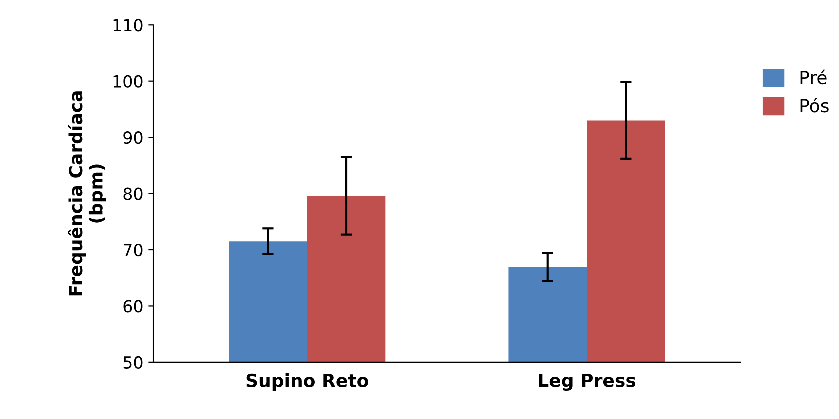 This screenshot has width=839, height=419. I want to click on y-tick-label: 60, so click(133, 306).